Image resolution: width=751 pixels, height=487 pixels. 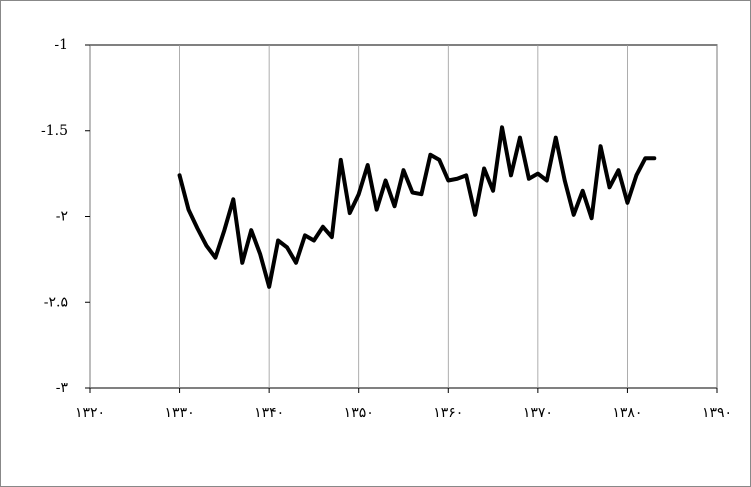 I want to click on x-tick-label: ۱۳۵۰, so click(x=359, y=413).